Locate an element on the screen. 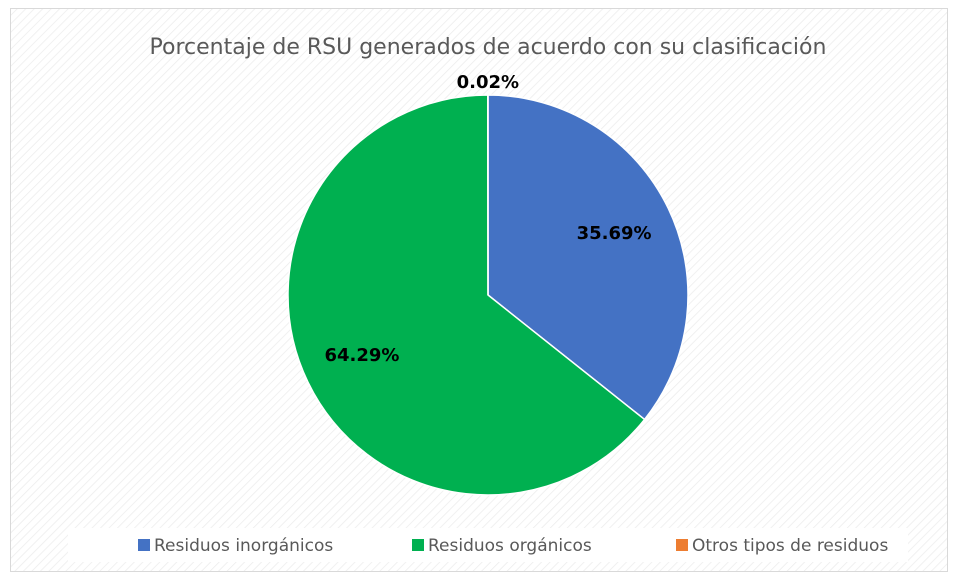 The image size is (958, 580). pie-slice is located at coordinates (588, 257).